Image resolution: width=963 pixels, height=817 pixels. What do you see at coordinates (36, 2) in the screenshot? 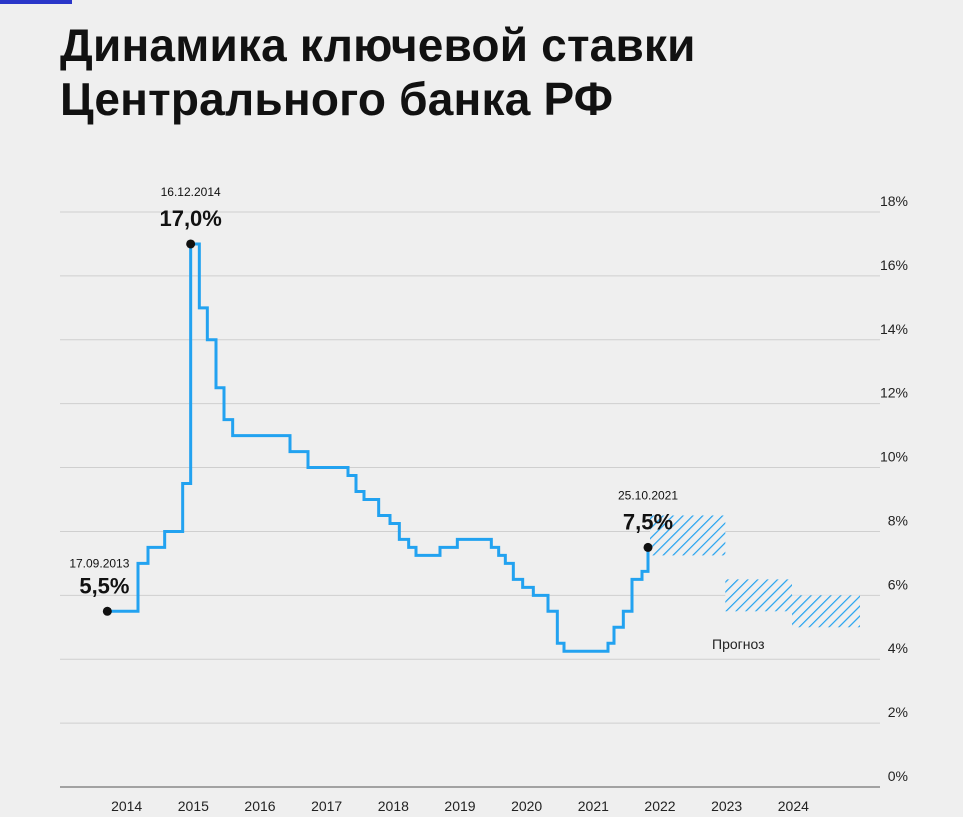
I see `top-accent-bar` at bounding box center [36, 2].